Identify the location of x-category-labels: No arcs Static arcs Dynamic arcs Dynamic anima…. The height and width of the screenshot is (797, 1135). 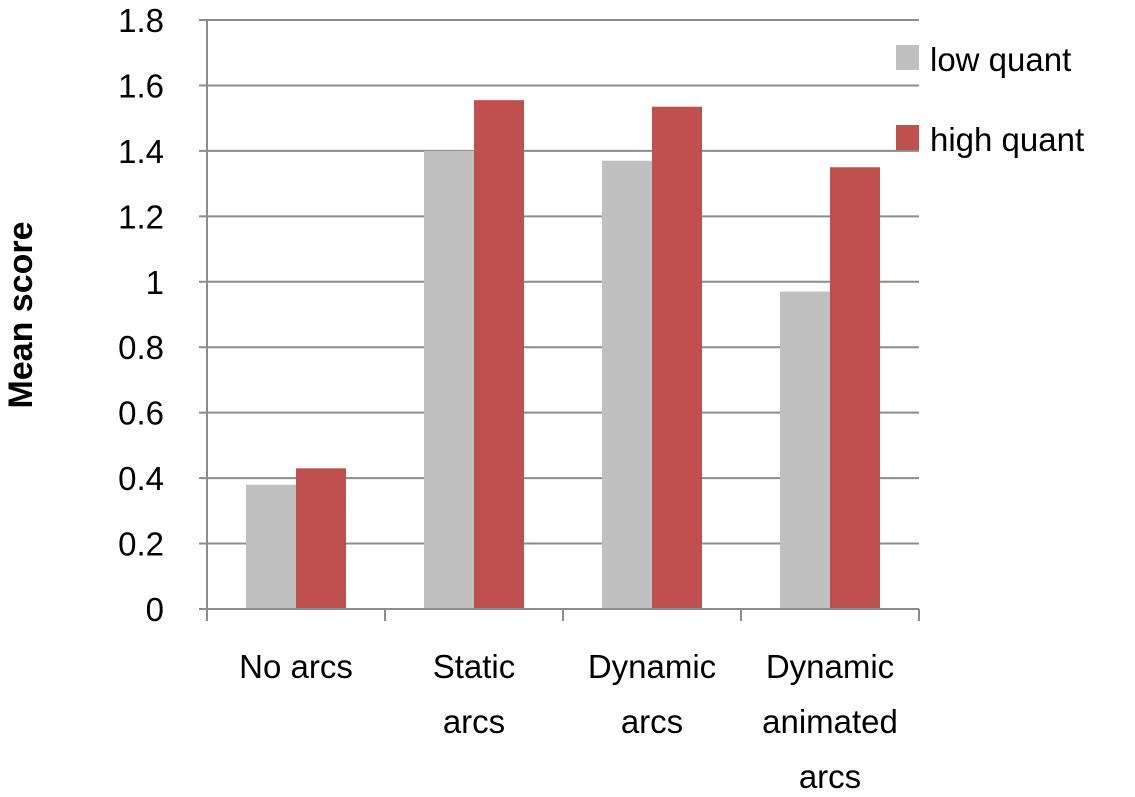
(568, 721).